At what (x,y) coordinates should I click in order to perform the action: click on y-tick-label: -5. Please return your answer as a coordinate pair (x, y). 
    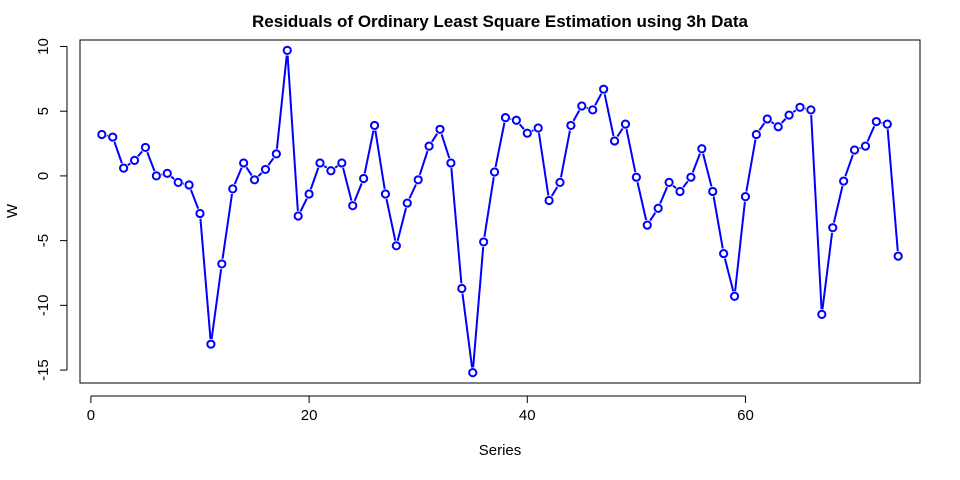
    Looking at the image, I should click on (43, 240).